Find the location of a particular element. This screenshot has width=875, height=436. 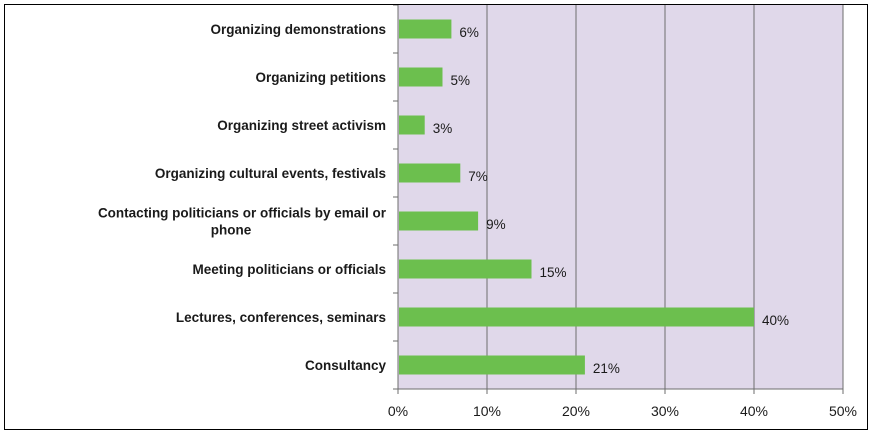

category-label-2: Organizing street activism is located at coordinates (301, 125).